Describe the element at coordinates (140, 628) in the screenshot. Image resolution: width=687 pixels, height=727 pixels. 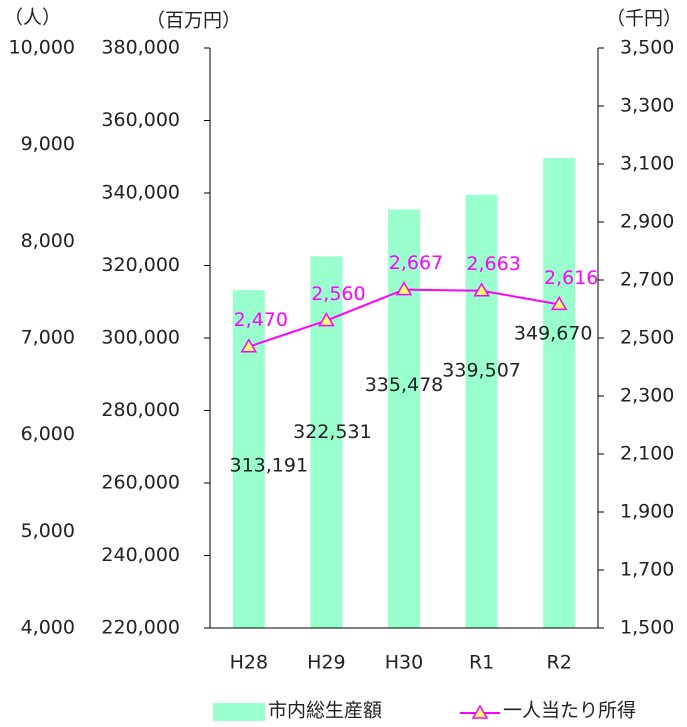
I see `y-tick-label: 220,000` at that location.